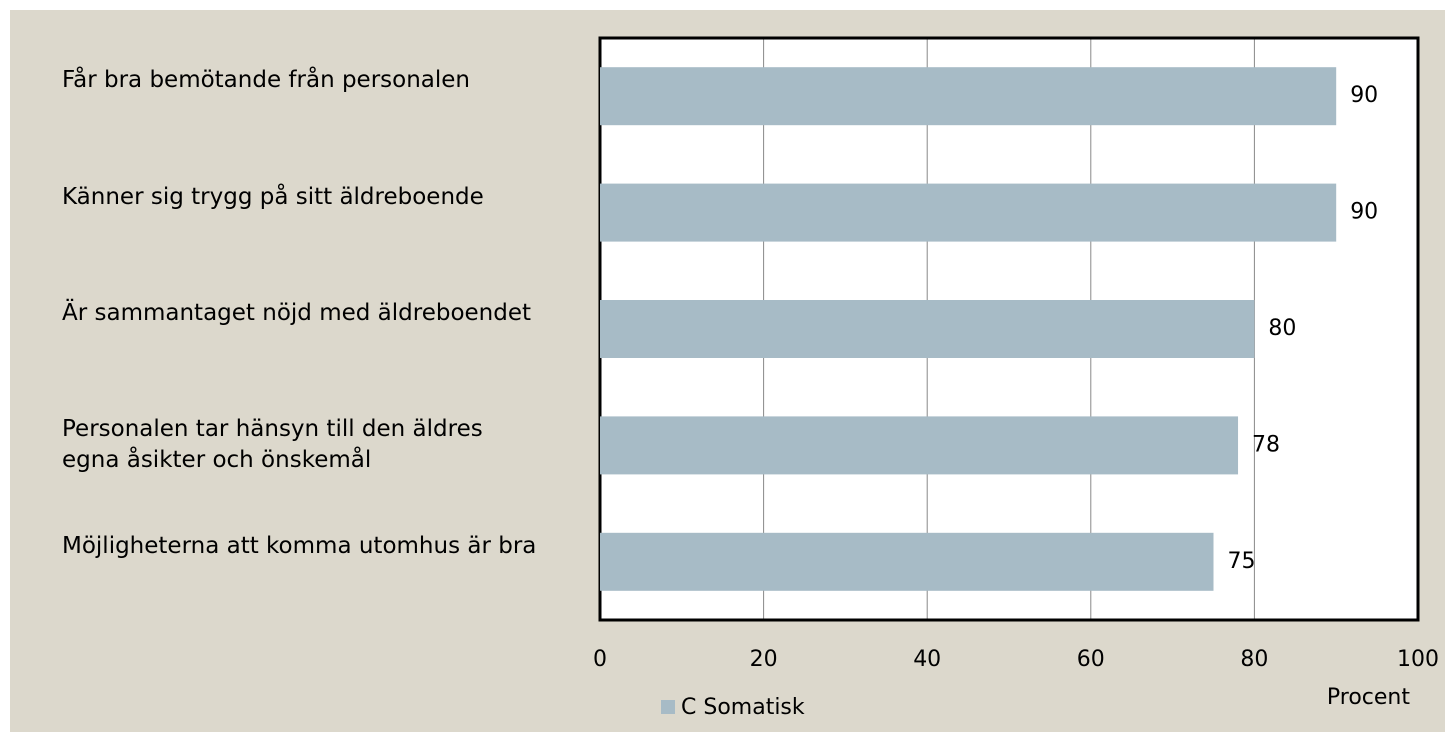 The image size is (1452, 741). I want to click on x-tick-label: 0, so click(600, 659).